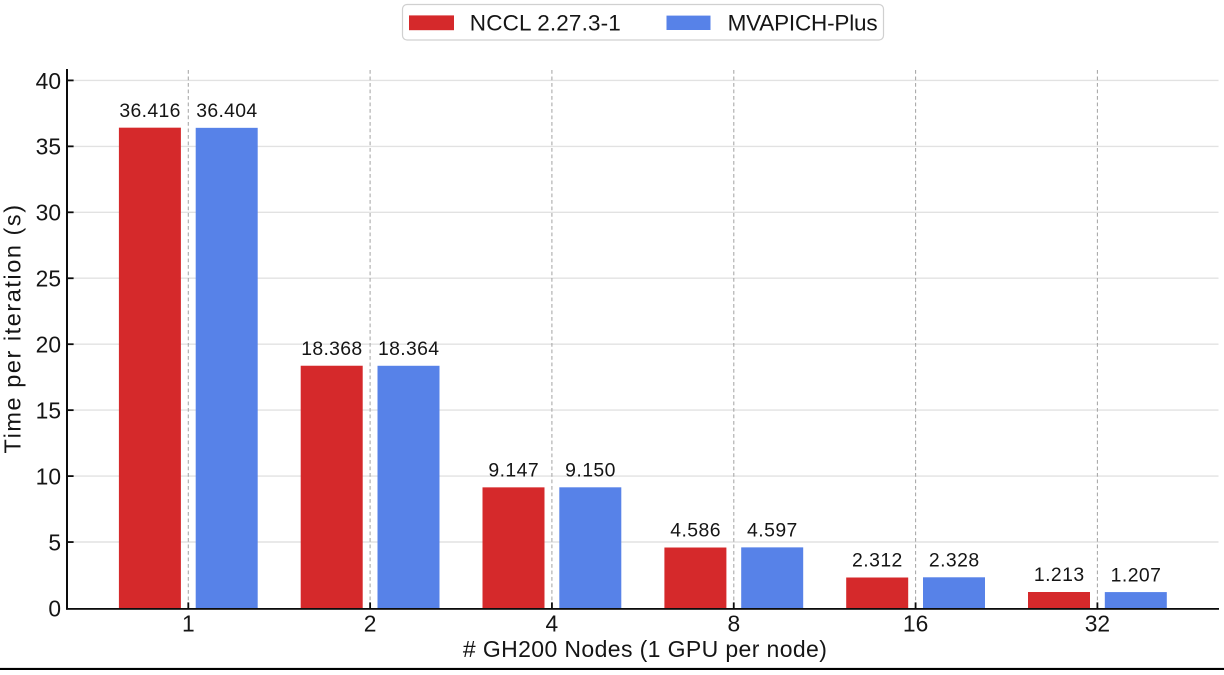  Describe the element at coordinates (645, 649) in the screenshot. I see `svg-text: # GH200 Nodes (1 GPU per node)` at that location.